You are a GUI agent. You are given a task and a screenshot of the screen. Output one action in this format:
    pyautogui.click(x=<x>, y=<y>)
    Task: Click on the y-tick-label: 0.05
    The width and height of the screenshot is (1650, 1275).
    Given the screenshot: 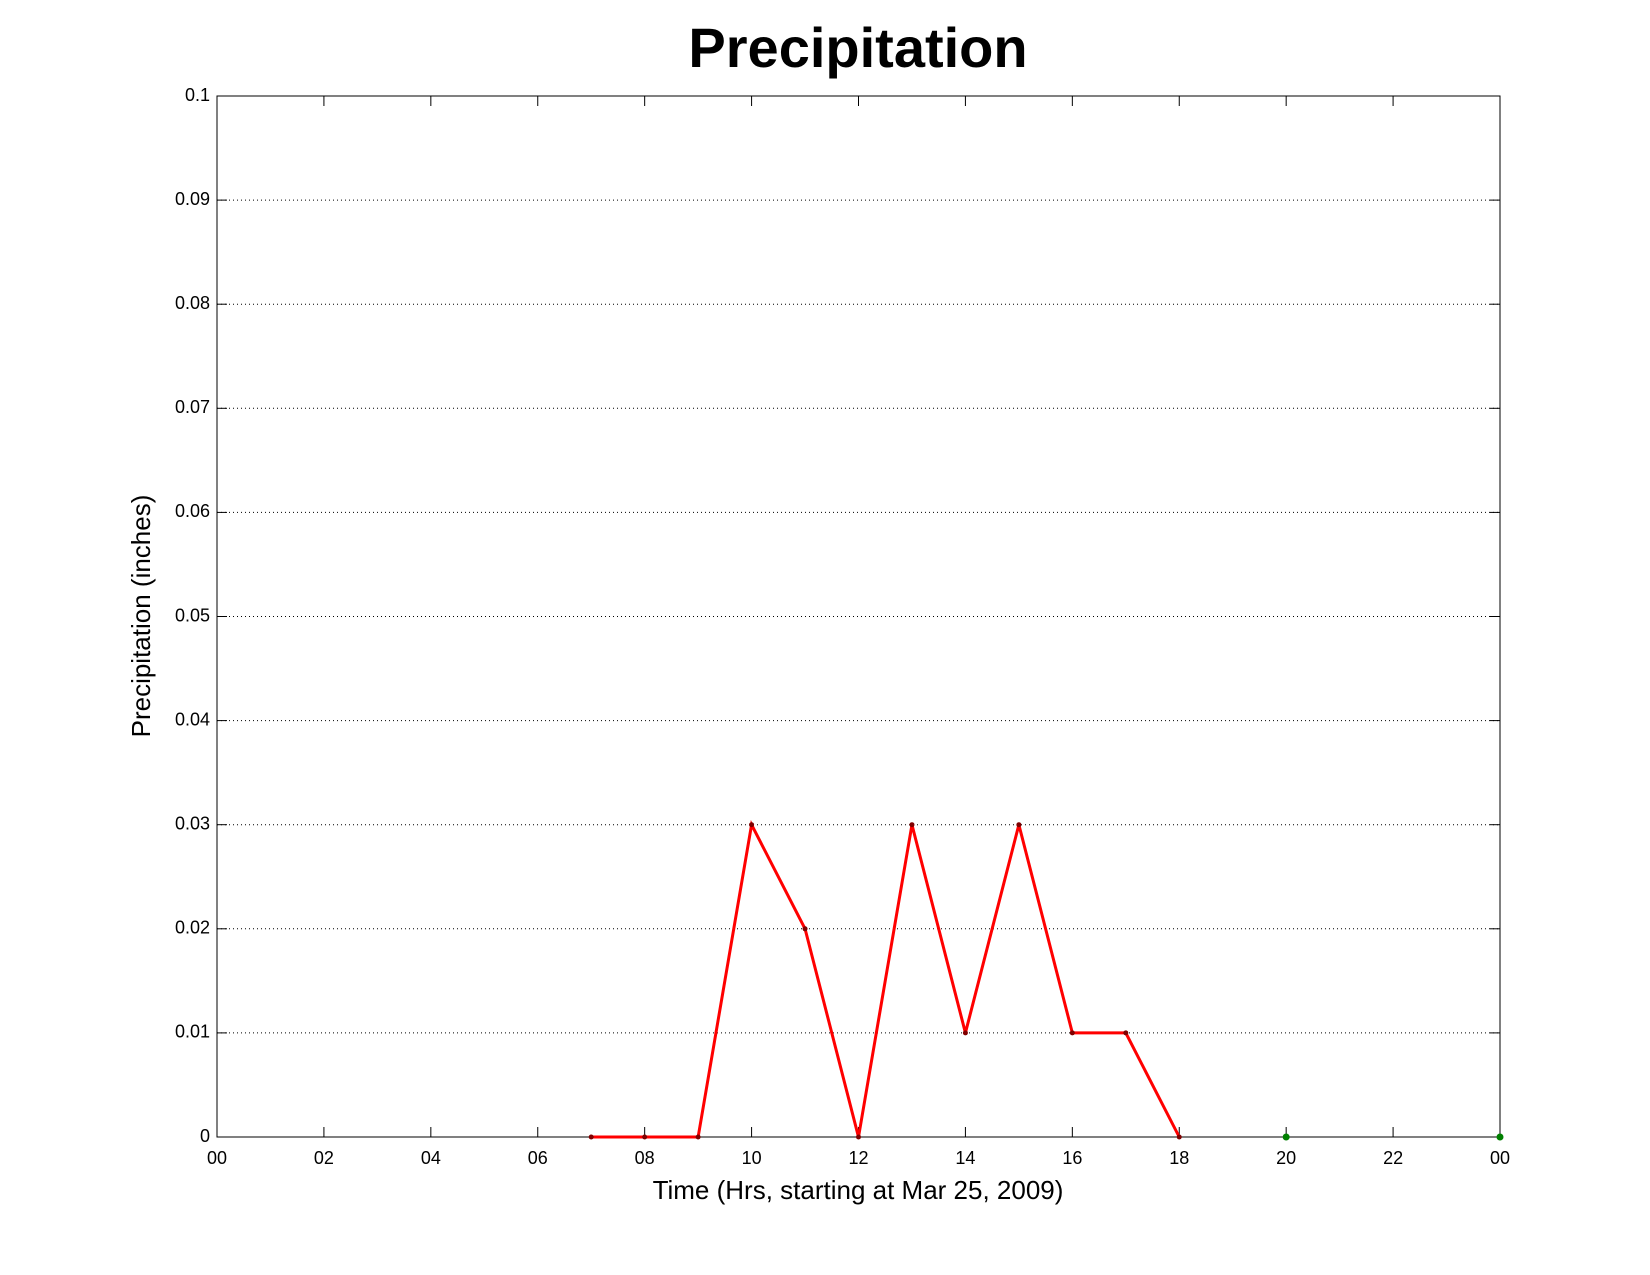 What is the action you would take?
    pyautogui.click(x=192, y=615)
    